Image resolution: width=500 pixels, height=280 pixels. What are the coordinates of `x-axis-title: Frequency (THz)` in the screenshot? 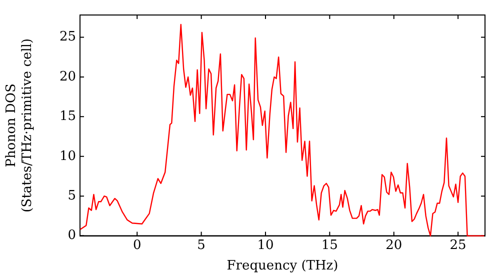 It's located at (282, 266).